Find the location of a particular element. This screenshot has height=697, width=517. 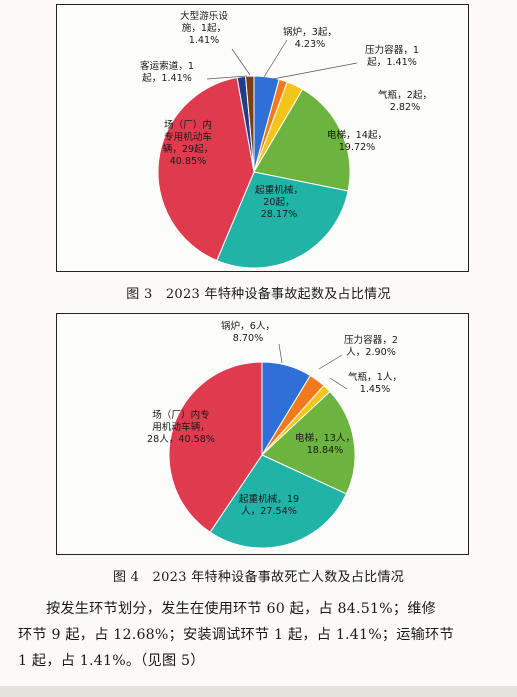

paragraph-line: 按发生环节划分，发生在使用环节 60 起，占 84.51%；维修 is located at coordinates (241, 609).